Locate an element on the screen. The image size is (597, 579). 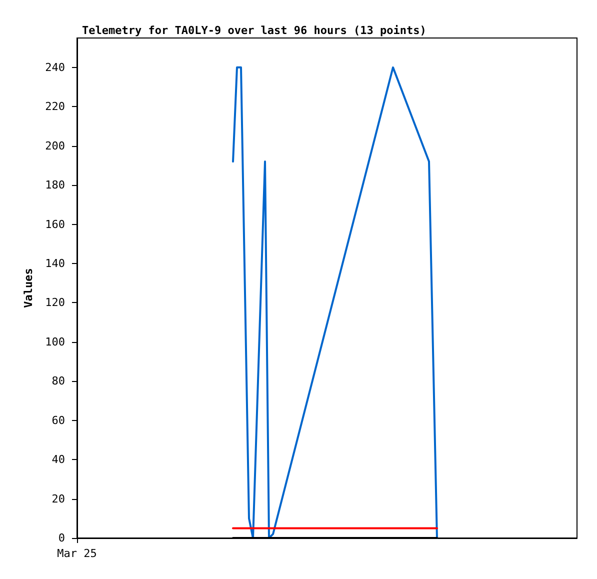
x-tick-label: Mar 25 is located at coordinates (77, 553).